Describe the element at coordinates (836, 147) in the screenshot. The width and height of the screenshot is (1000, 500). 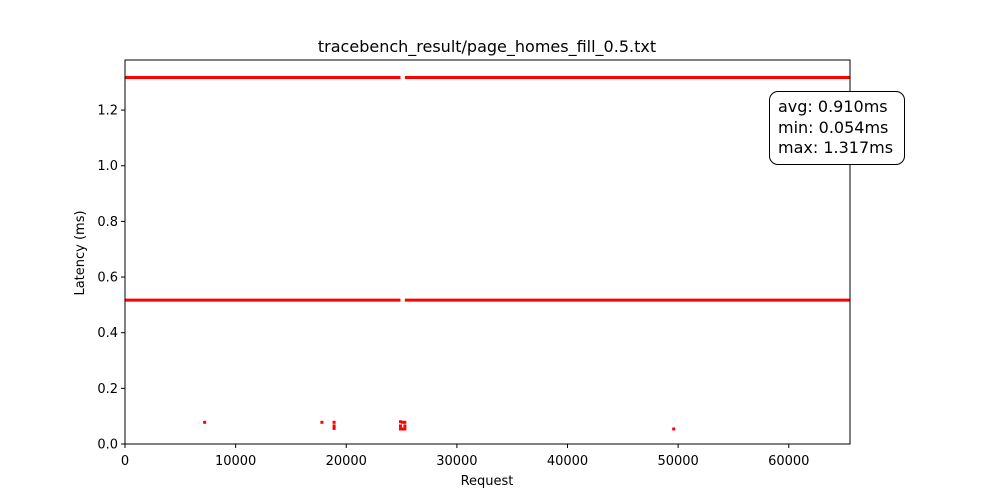
I see `stats-max: max: 1.317ms` at that location.